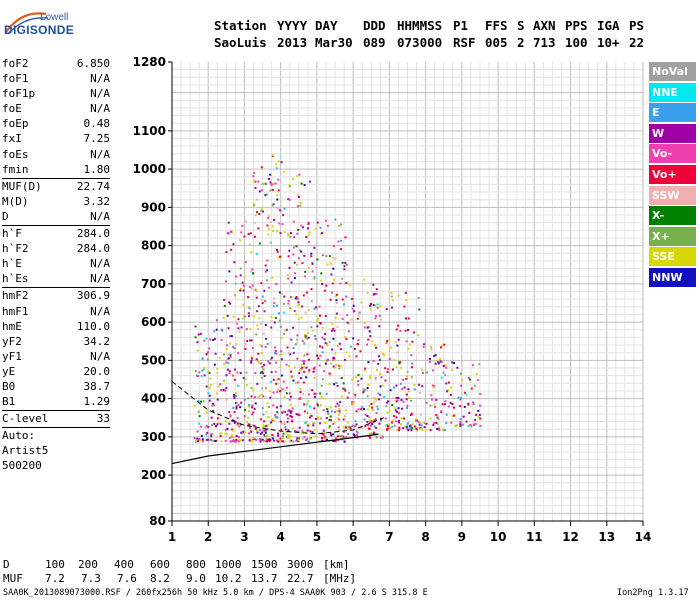 Image resolution: width=700 pixels, height=600 pixels. I want to click on muf-row-label: MUF, so click(13, 578).